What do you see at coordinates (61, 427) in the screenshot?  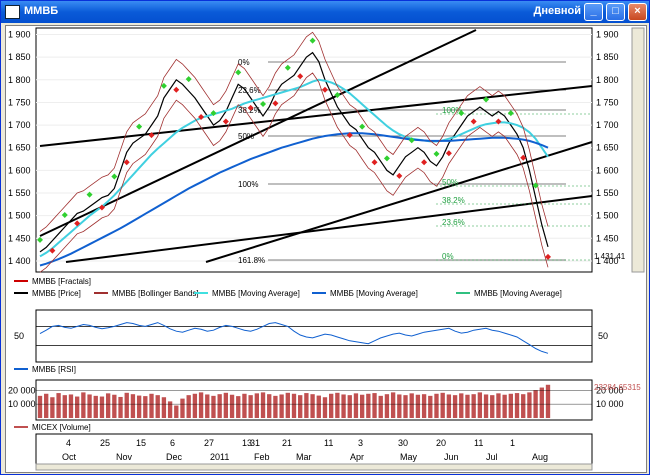 I see `legend-label: MICEX [Volume]` at bounding box center [61, 427].